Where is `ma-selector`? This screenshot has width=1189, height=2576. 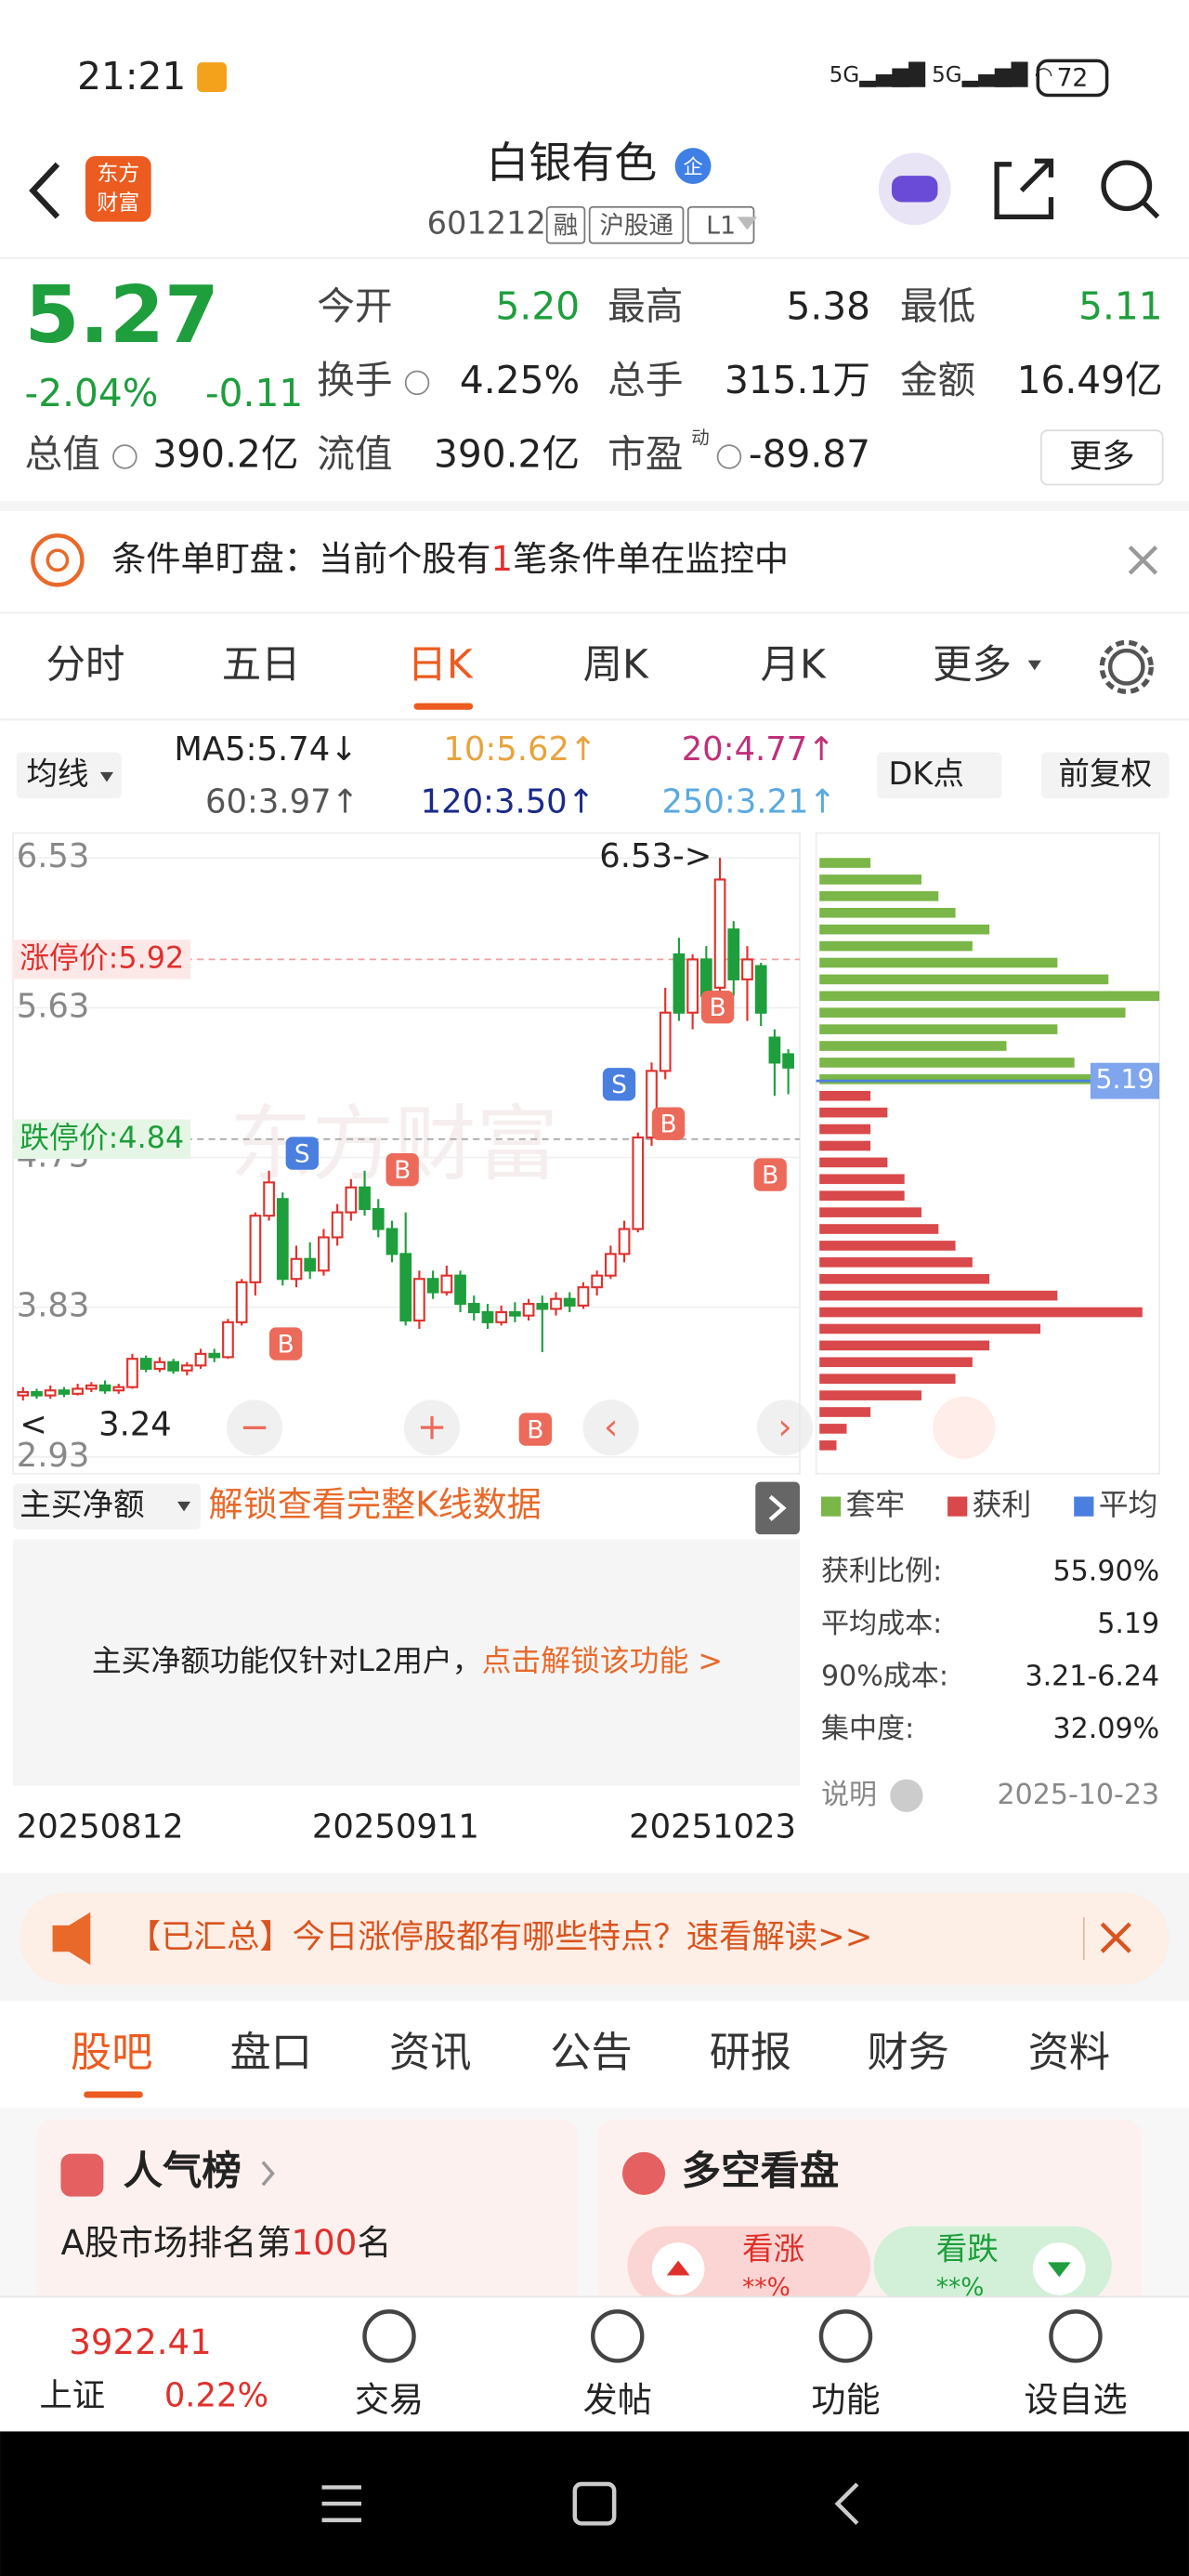
ma-selector is located at coordinates (69, 775).